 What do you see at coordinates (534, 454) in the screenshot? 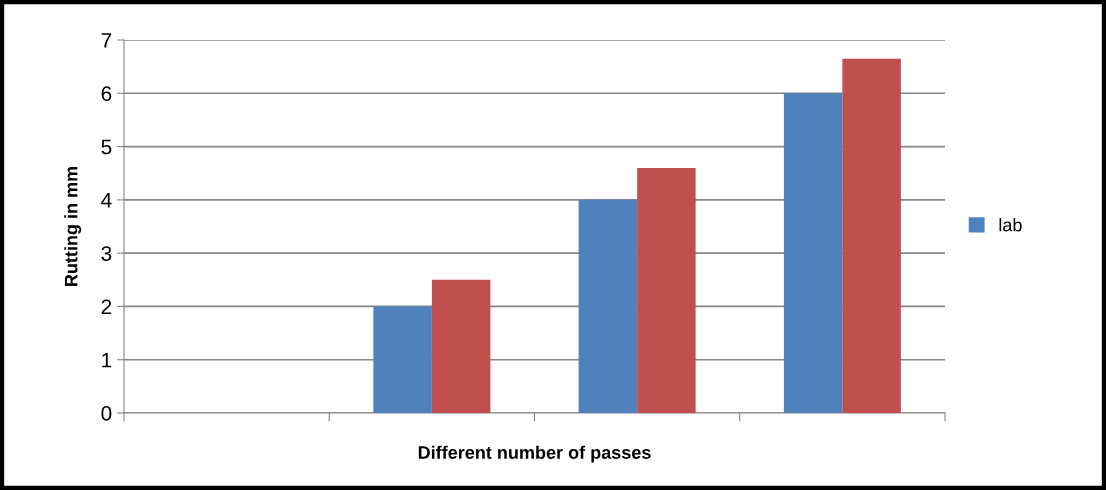
I see `x-axis-title: Different number of passes` at bounding box center [534, 454].